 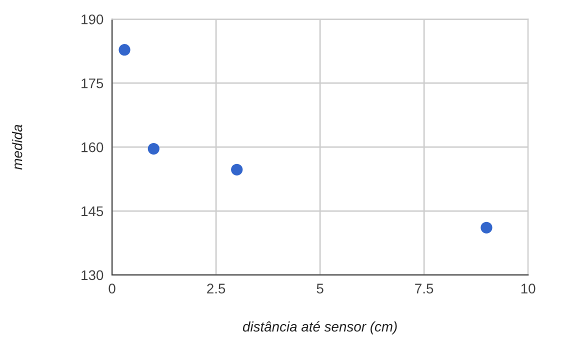 What do you see at coordinates (320, 289) in the screenshot?
I see `x-tick-label: 5` at bounding box center [320, 289].